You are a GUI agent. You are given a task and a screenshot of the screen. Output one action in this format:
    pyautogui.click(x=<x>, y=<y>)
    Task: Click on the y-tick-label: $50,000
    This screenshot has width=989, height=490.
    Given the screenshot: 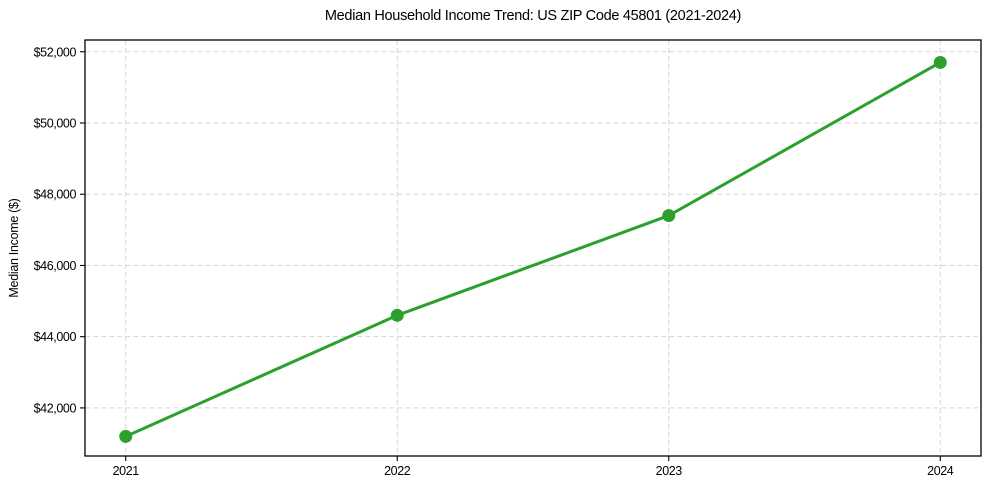 What is the action you would take?
    pyautogui.click(x=55, y=123)
    